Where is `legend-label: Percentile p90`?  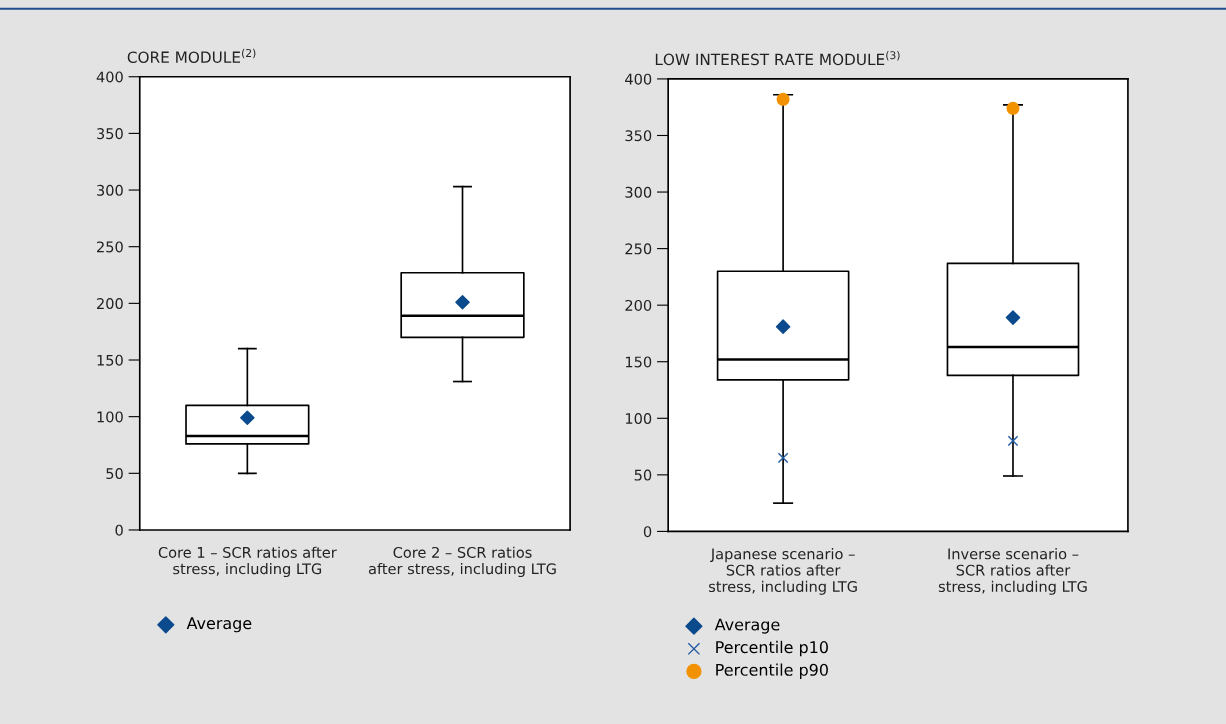
legend-label: Percentile p90 is located at coordinates (772, 671).